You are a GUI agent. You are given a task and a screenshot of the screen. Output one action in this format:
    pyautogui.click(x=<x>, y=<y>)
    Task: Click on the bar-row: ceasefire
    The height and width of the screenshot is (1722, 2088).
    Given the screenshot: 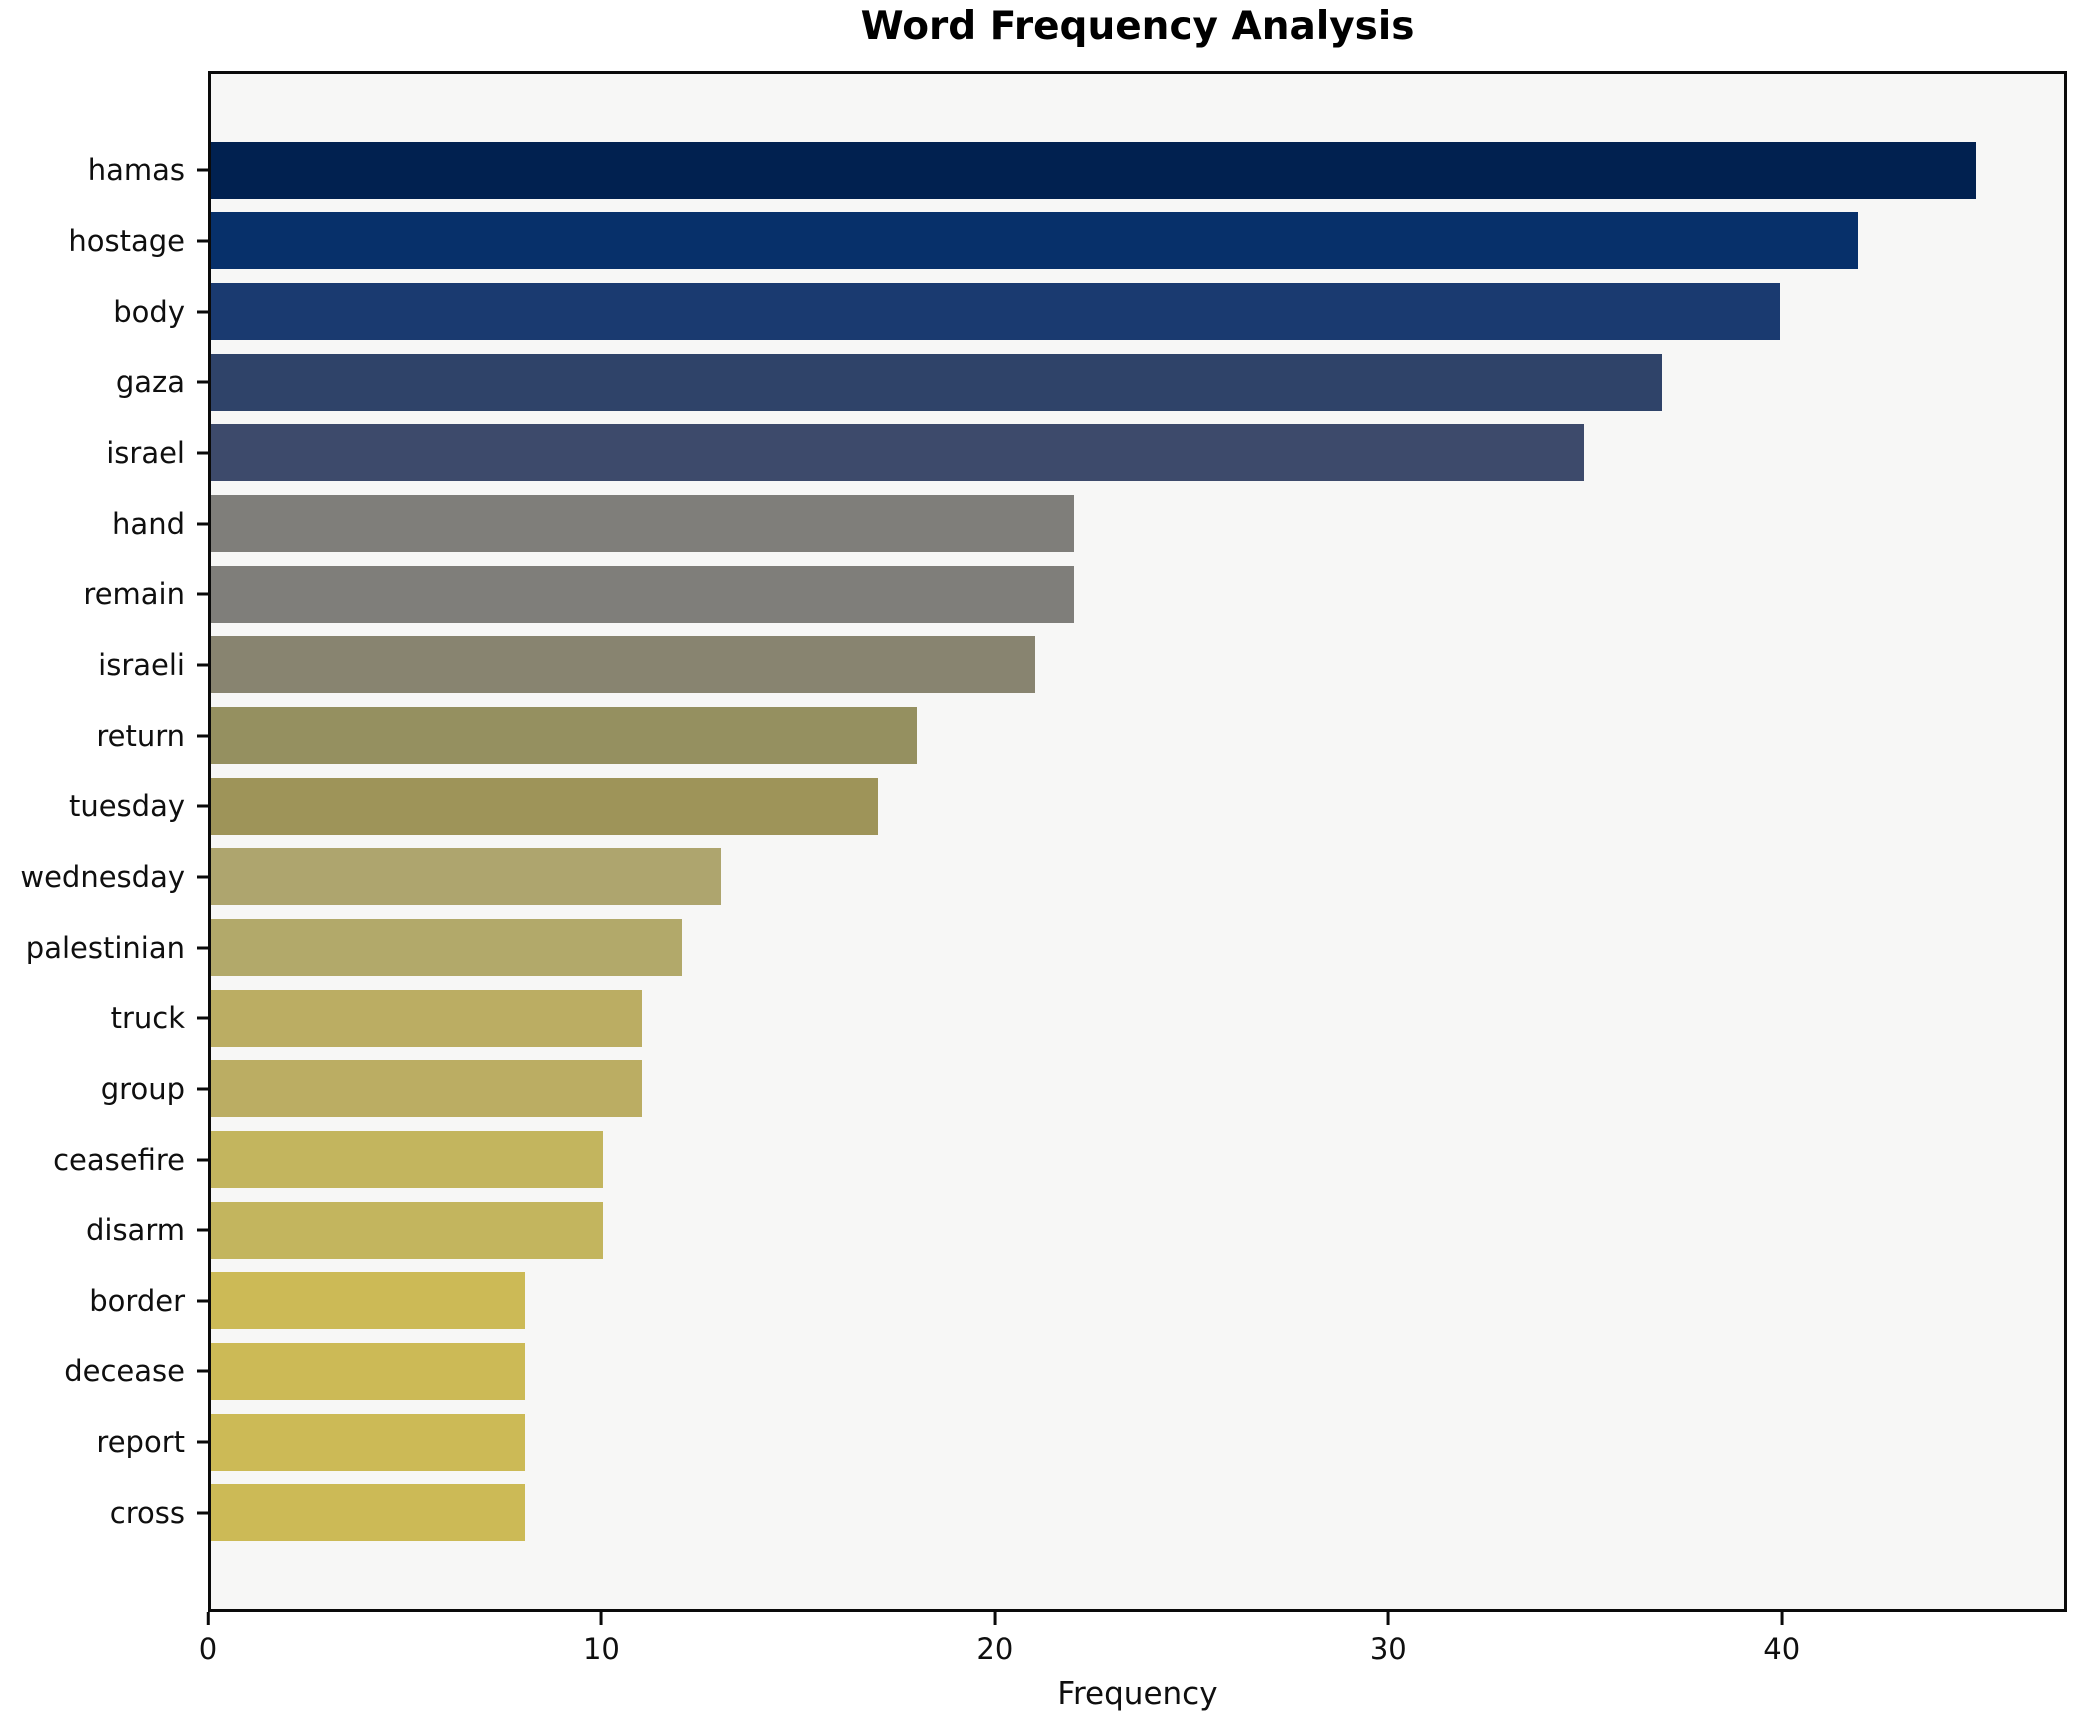 What is the action you would take?
    pyautogui.click(x=1058, y=1159)
    